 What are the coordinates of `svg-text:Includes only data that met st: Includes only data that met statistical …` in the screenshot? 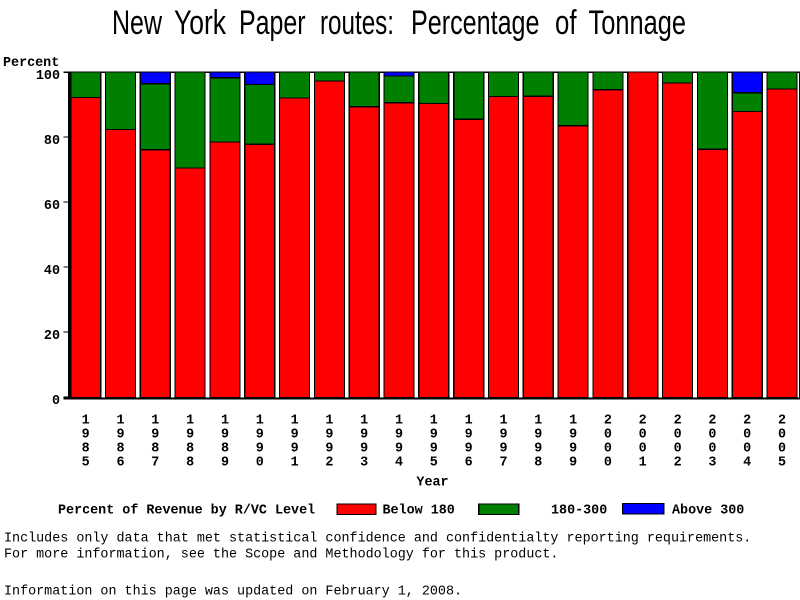 It's located at (377, 539).